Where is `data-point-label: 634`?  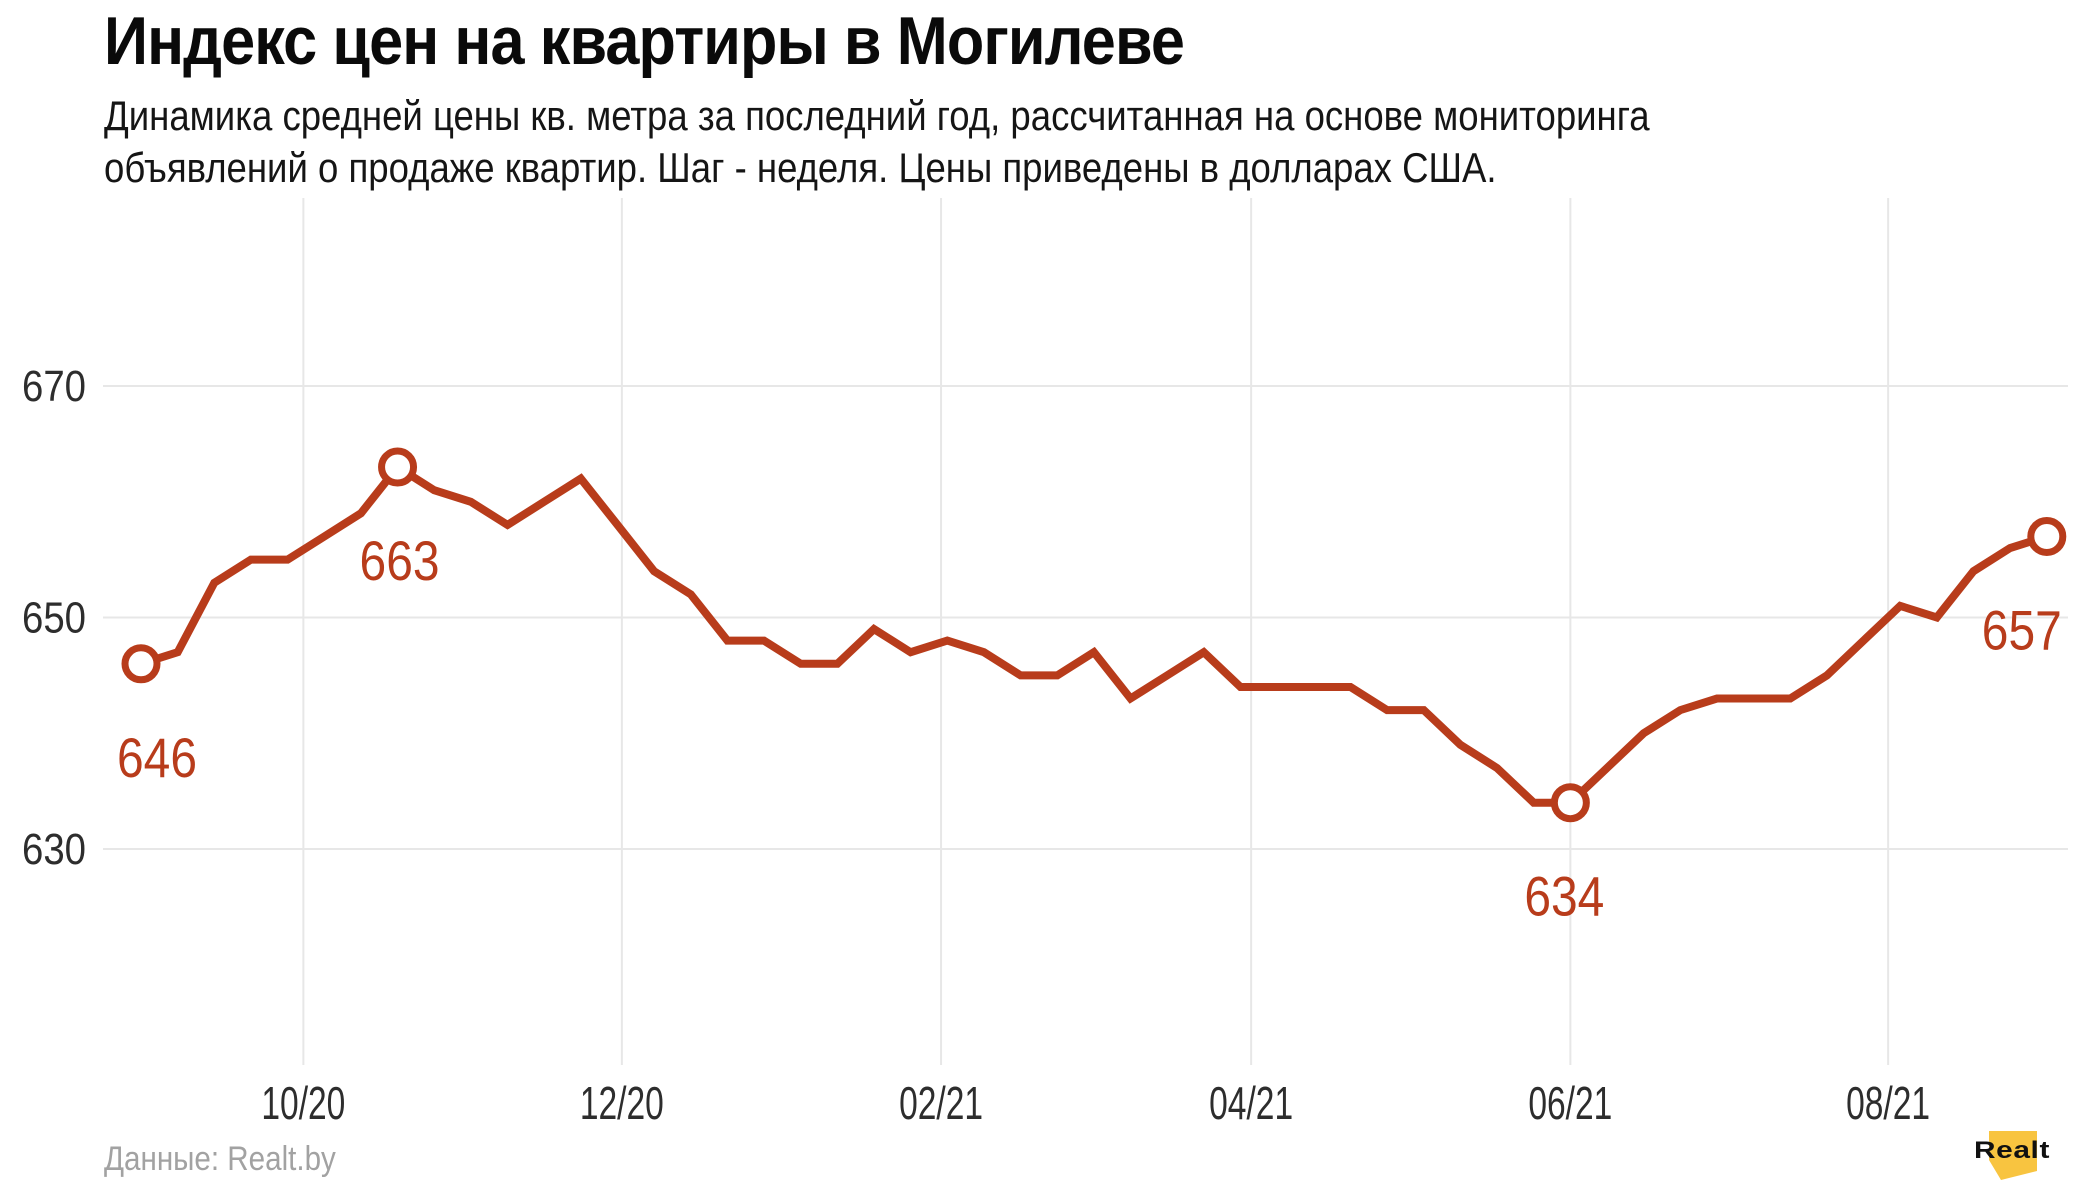 data-point-label: 634 is located at coordinates (1564, 896).